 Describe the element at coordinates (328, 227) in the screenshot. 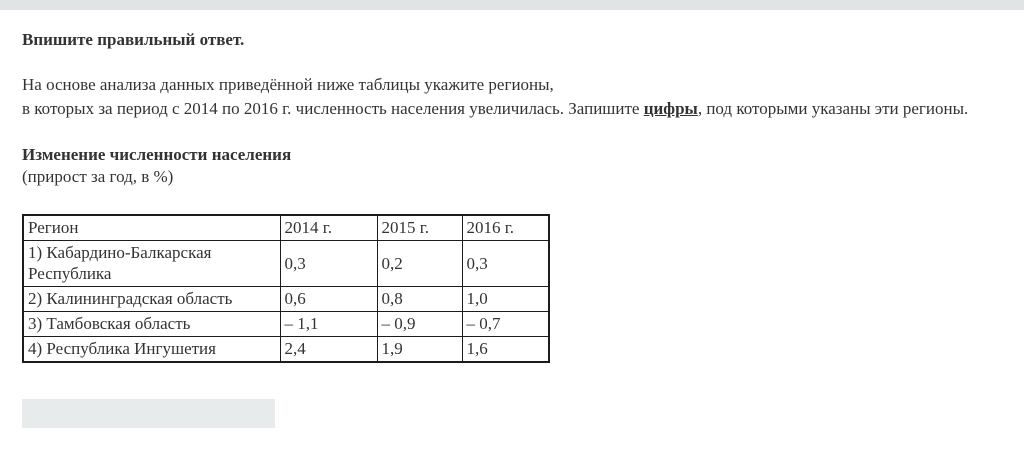

I see `header-2014: 2014 г.` at that location.